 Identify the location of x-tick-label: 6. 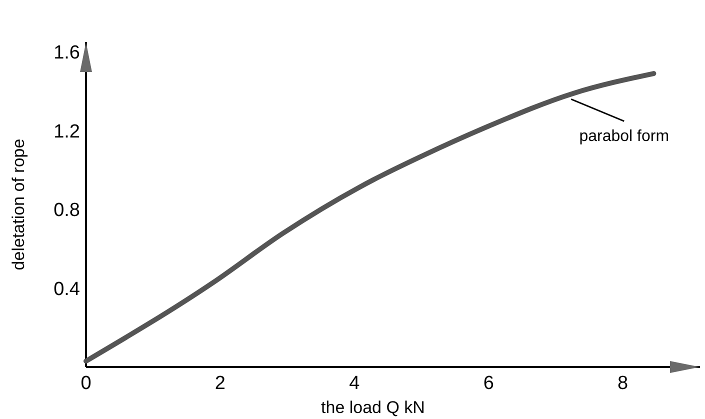
(488, 383).